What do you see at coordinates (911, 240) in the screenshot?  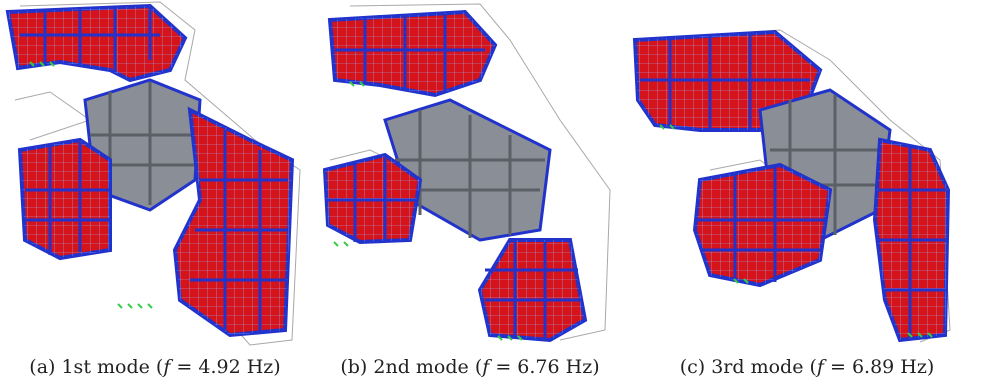 I see `wing-right-c` at bounding box center [911, 240].